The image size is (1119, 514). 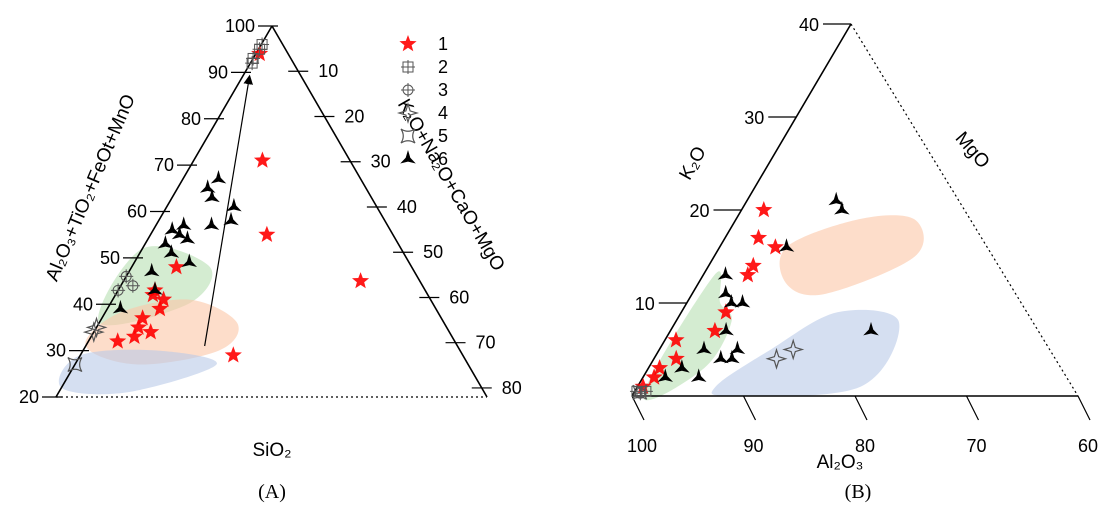 I want to click on panel-a-right-tick-label: 50, so click(x=433, y=252).